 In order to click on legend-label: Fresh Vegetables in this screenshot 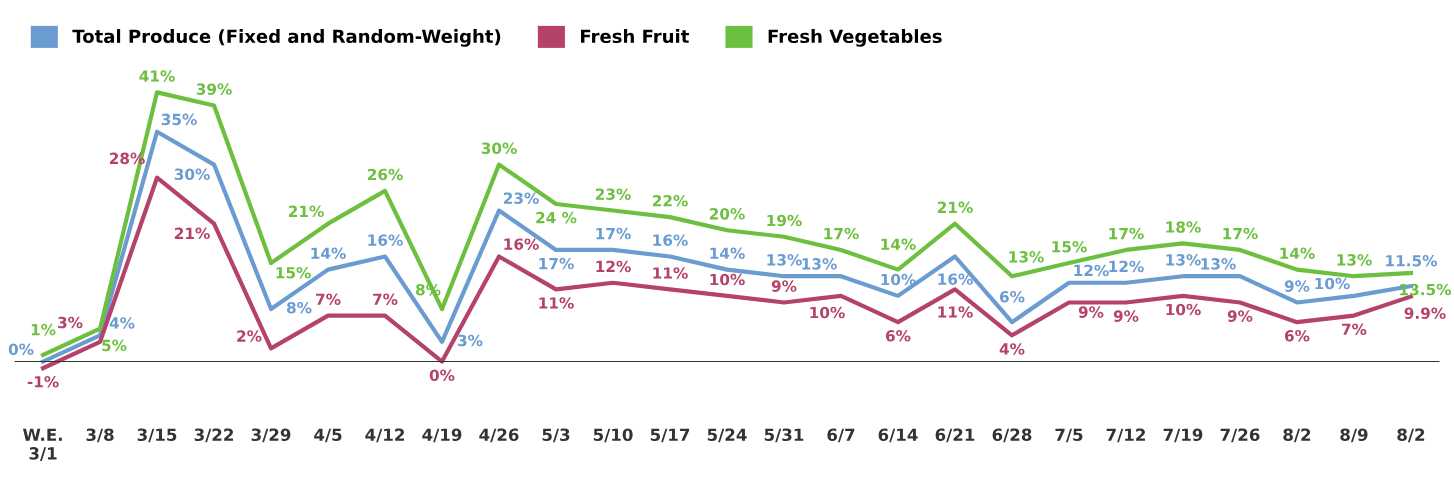, I will do `click(855, 38)`.